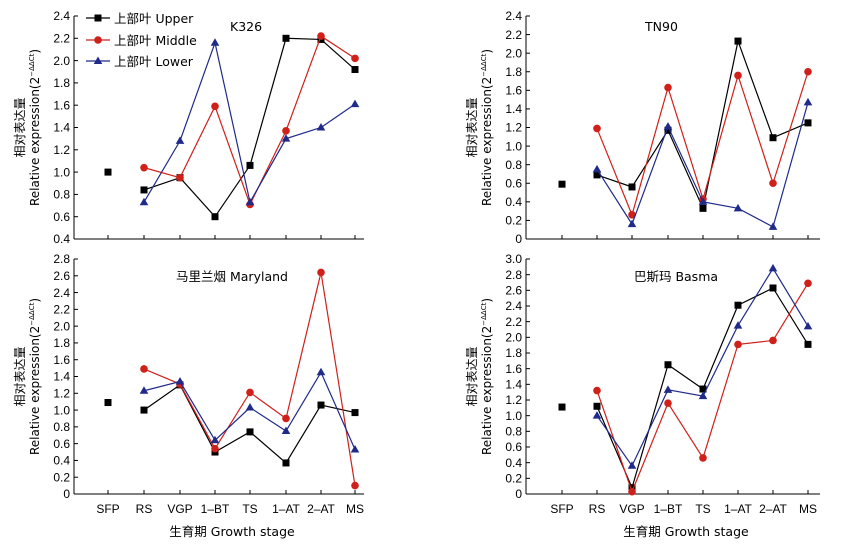 The image size is (848, 544). I want to click on x-tick-label: 1–AT, so click(286, 509).